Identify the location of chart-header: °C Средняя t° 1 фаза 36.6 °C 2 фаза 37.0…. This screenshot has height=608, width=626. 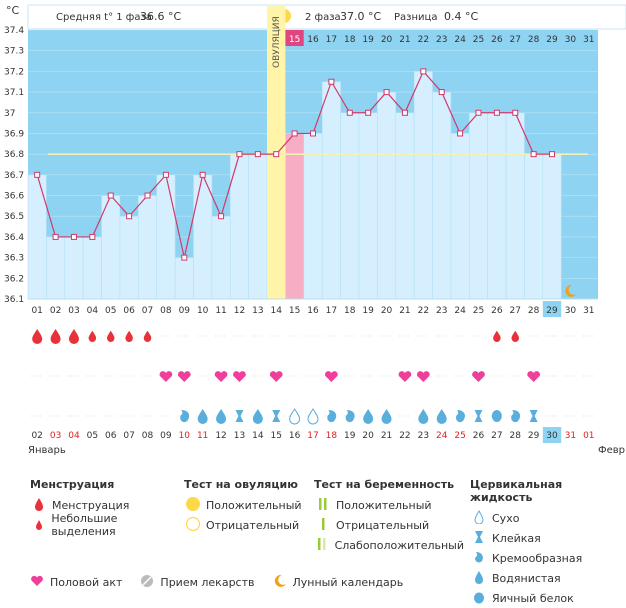
(316, 17).